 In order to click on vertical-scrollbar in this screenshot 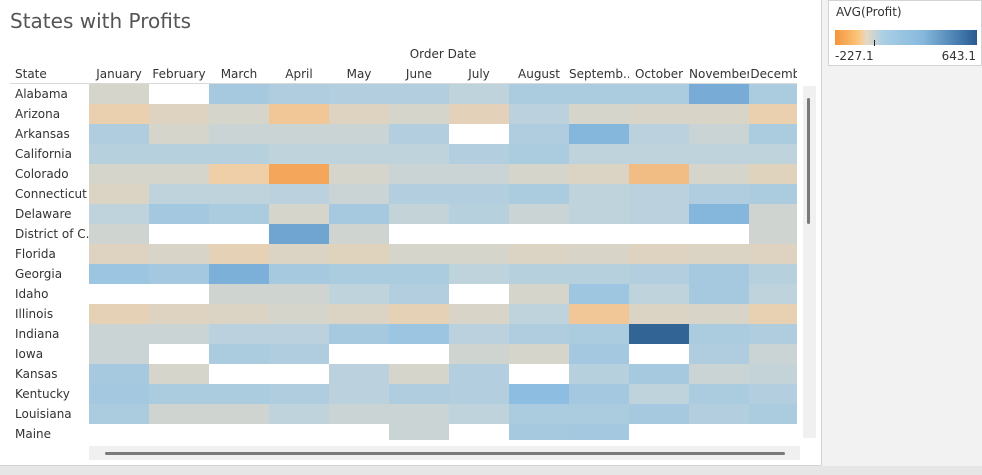, I will do `click(809, 262)`.